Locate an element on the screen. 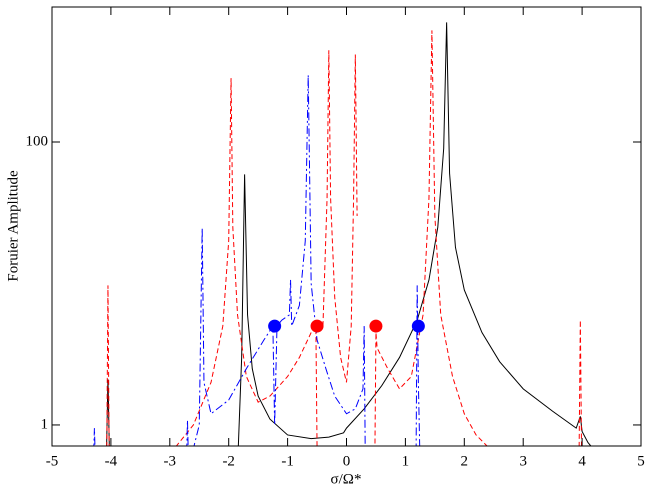  x-tick-label: 3 is located at coordinates (523, 461).